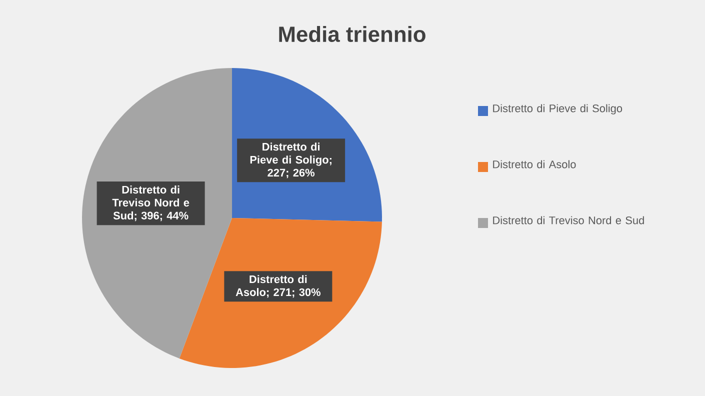 This screenshot has height=396, width=705. What do you see at coordinates (291, 160) in the screenshot?
I see `data-label: Distretto di Pieve di Soligo; 227; 26%` at bounding box center [291, 160].